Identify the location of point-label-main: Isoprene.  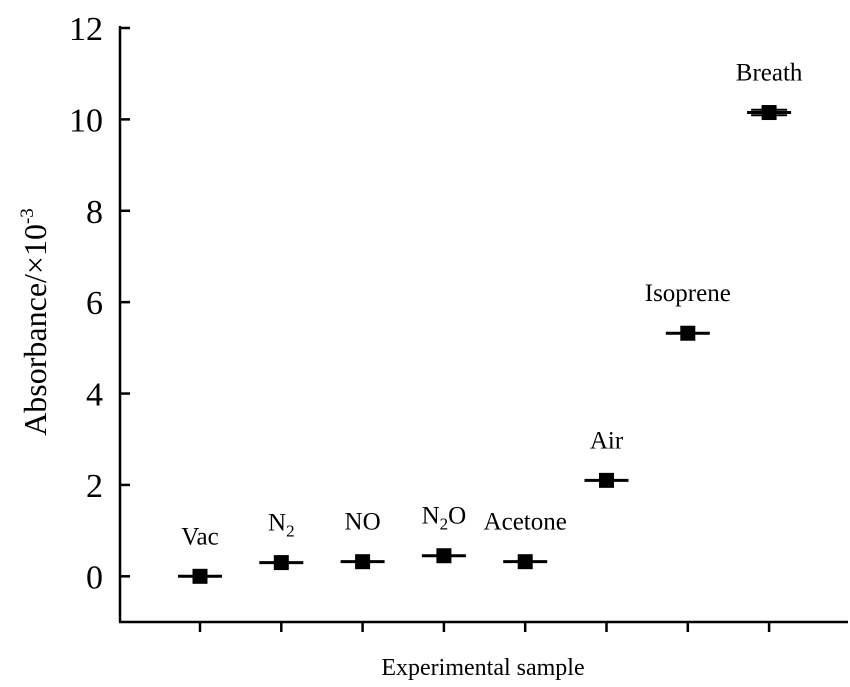
(688, 293).